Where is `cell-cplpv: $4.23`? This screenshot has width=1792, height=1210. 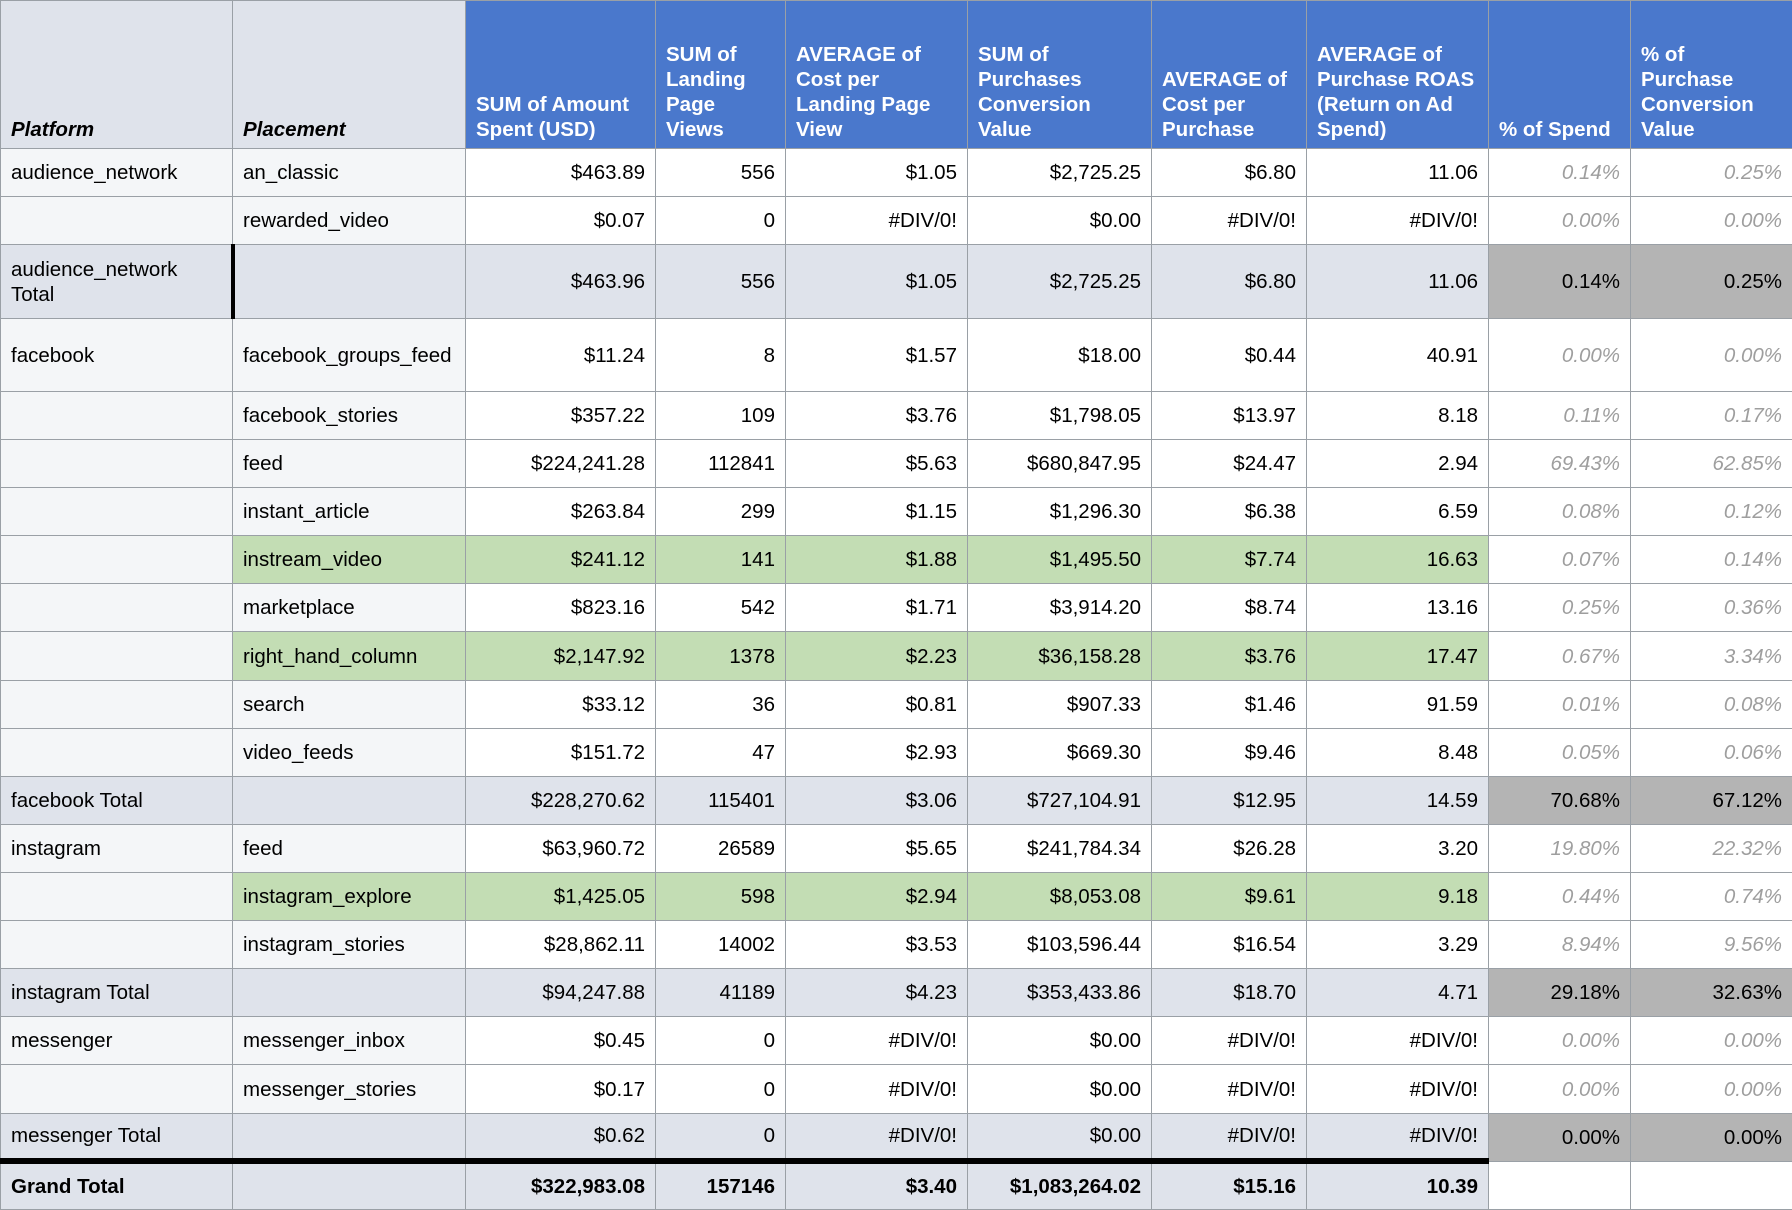 cell-cplpv: $4.23 is located at coordinates (876, 993).